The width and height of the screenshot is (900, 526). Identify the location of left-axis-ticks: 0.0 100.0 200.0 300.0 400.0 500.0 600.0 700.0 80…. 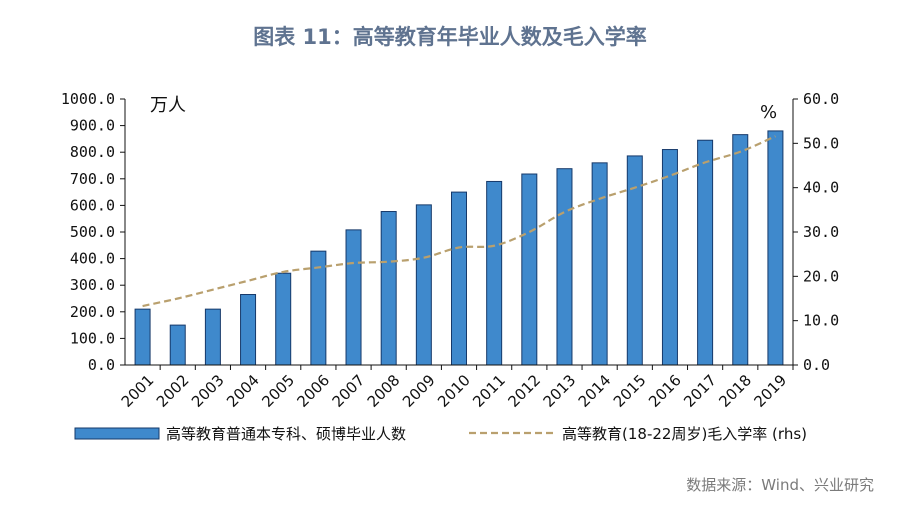
(93, 232).